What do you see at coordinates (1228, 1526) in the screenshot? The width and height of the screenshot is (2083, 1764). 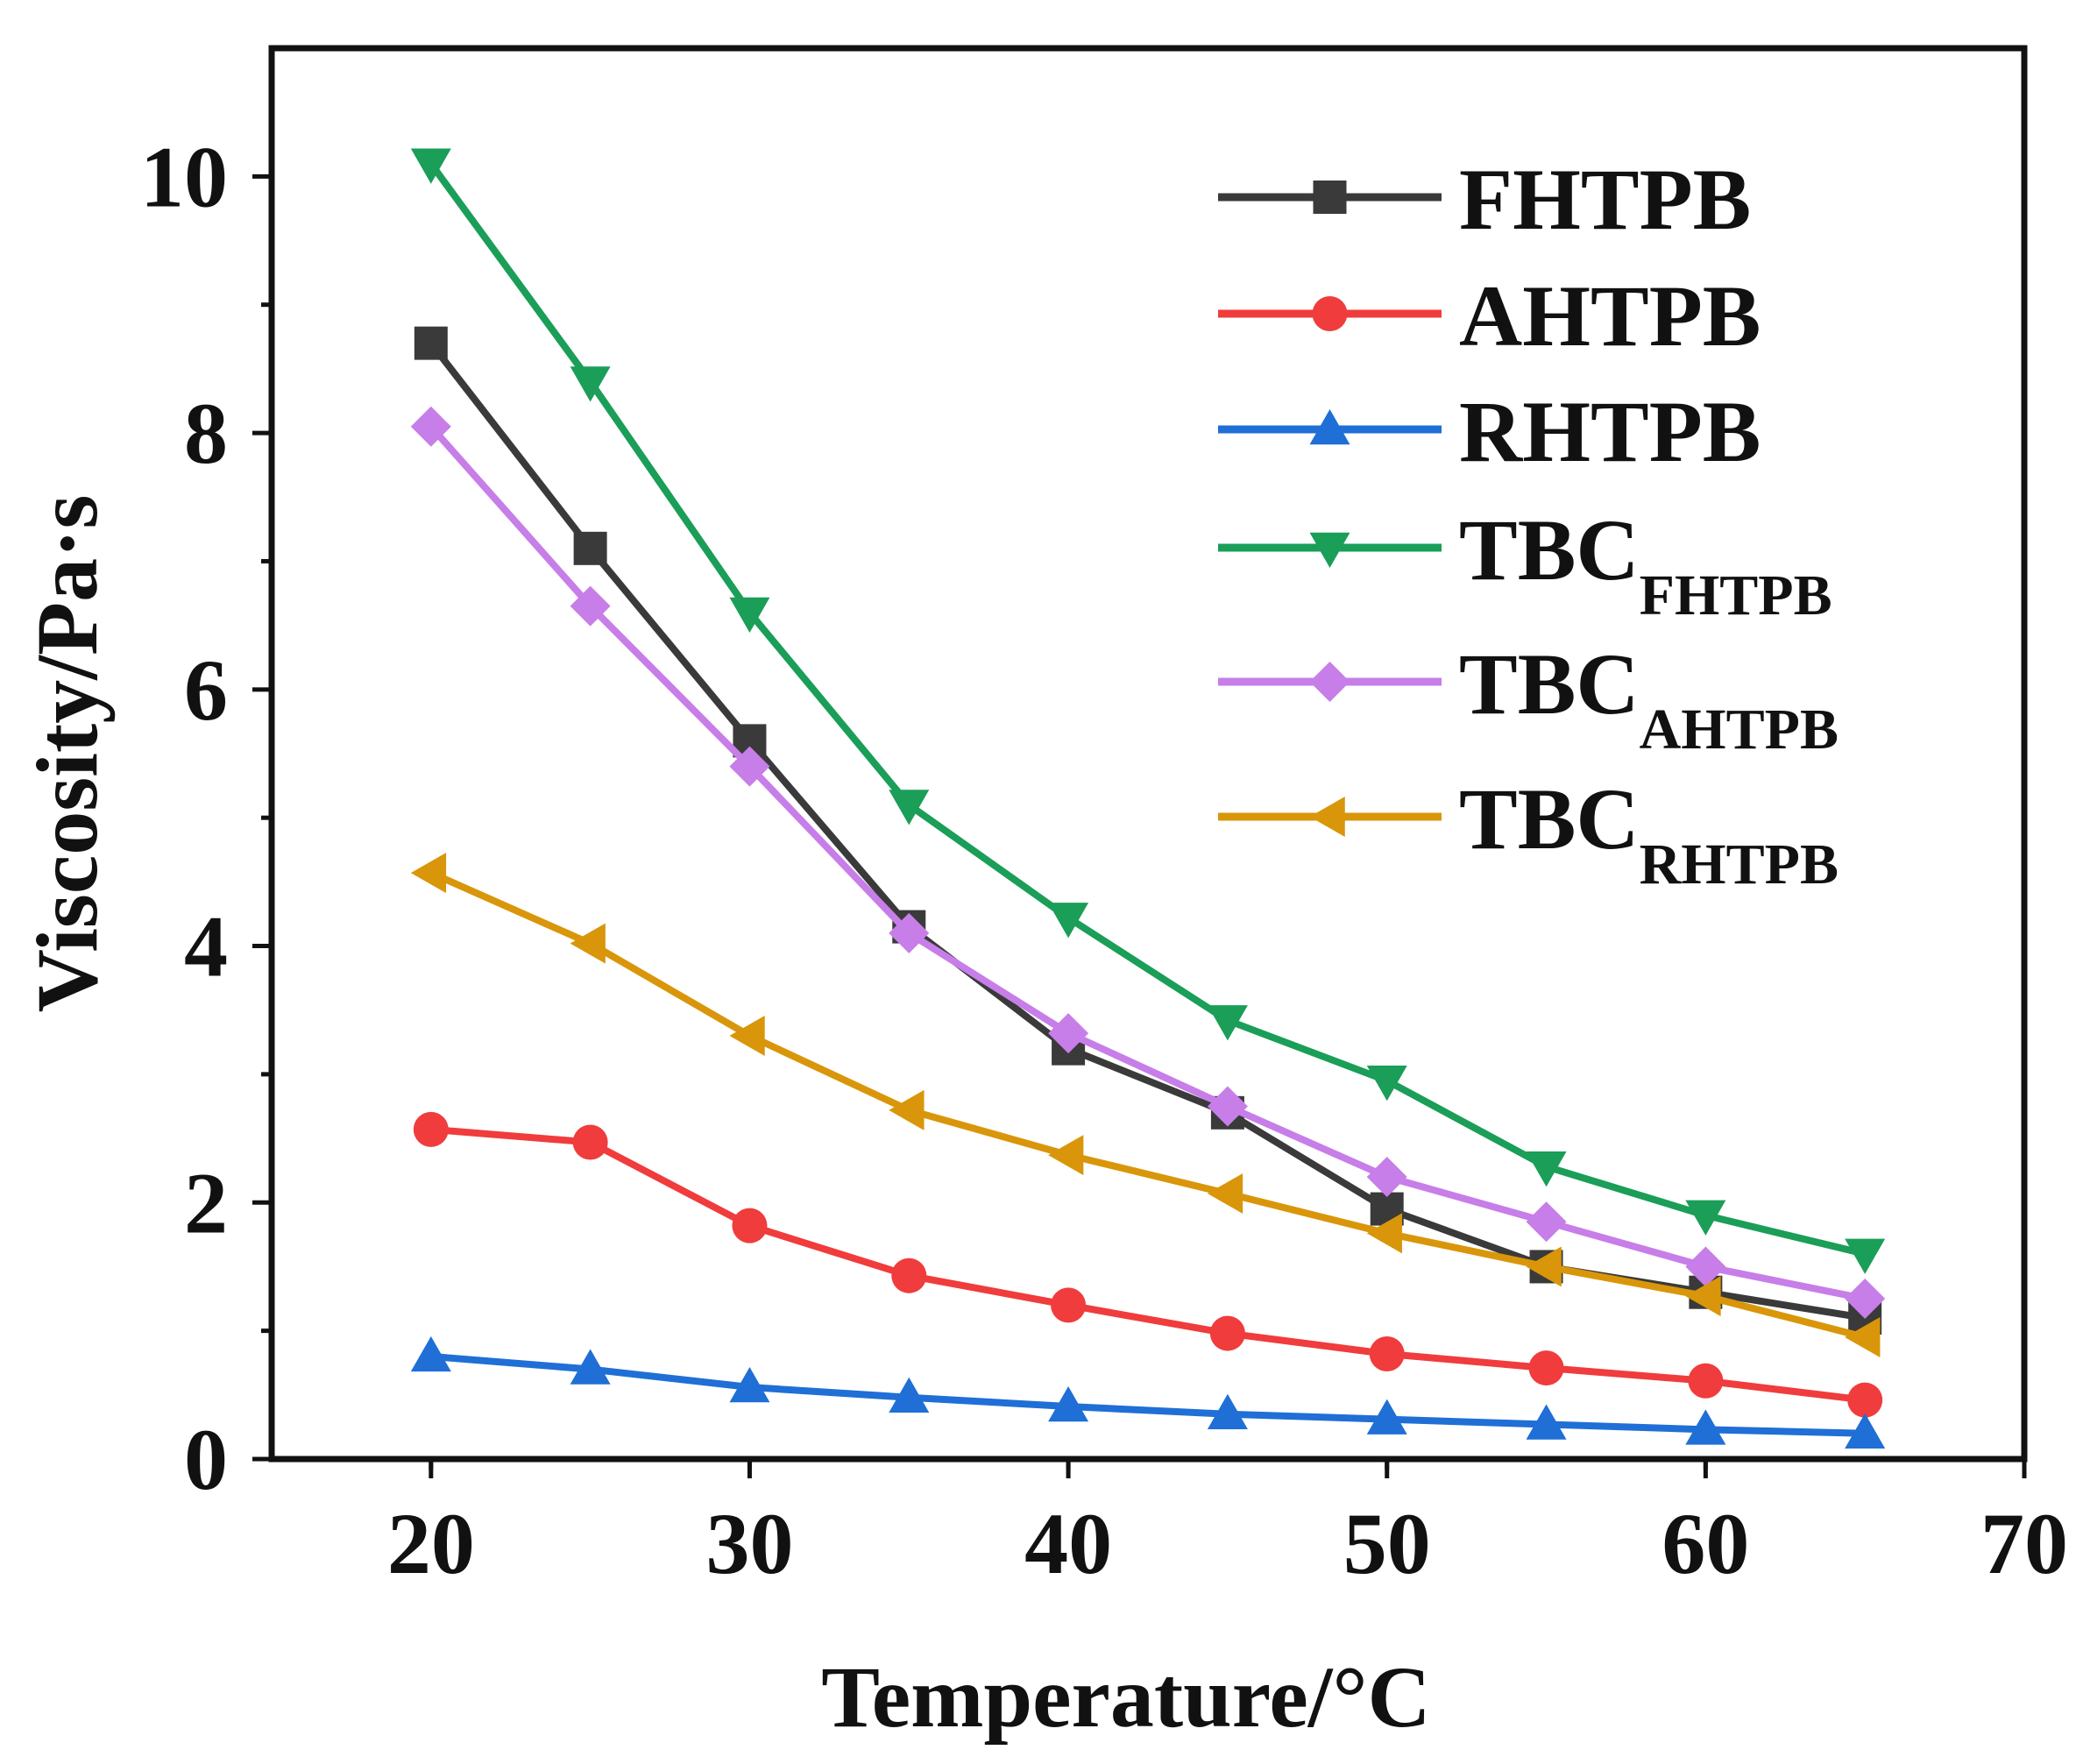 I see `x-axis-ticks: 20 30 40 50 60 70` at bounding box center [1228, 1526].